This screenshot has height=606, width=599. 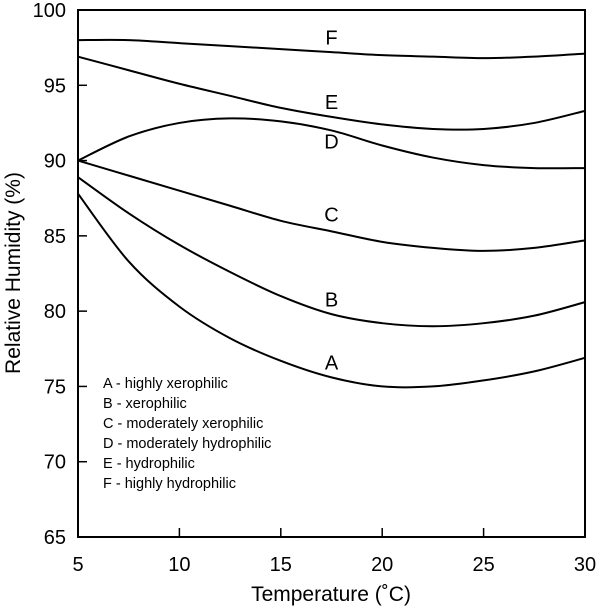 I want to click on series-line-e, so click(x=331, y=93).